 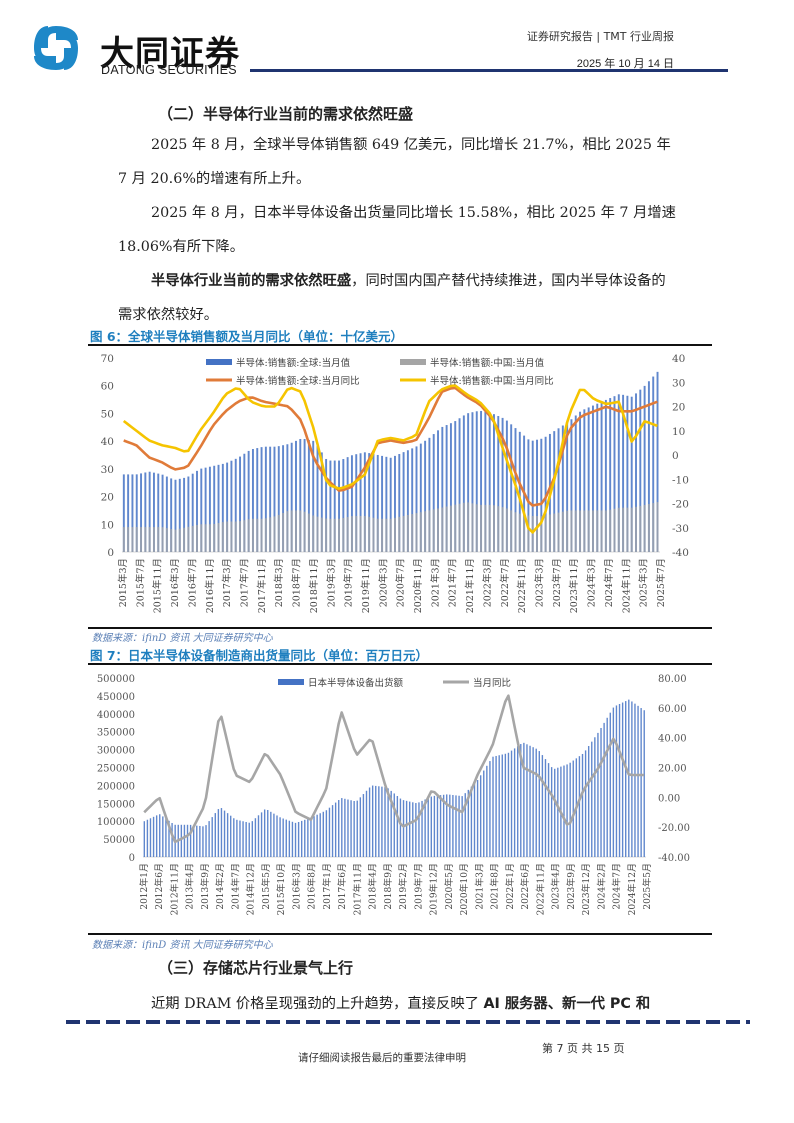 I want to click on x-tick: 2017年11月, so click(x=357, y=889).